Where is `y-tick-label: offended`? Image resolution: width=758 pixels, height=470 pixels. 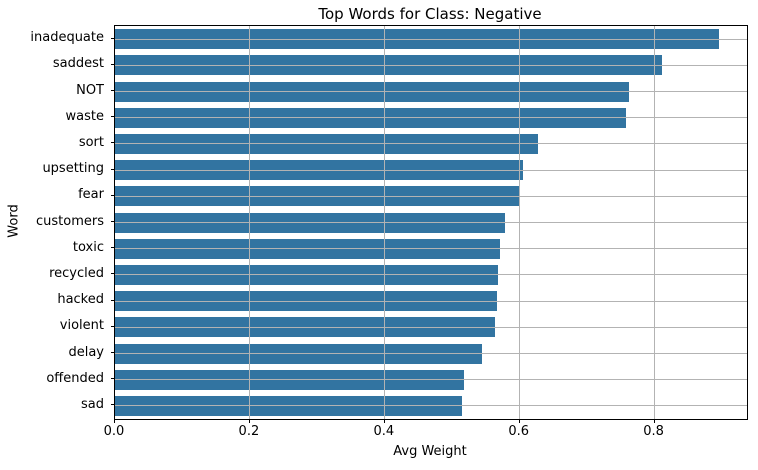 y-tick-label: offended is located at coordinates (75, 378).